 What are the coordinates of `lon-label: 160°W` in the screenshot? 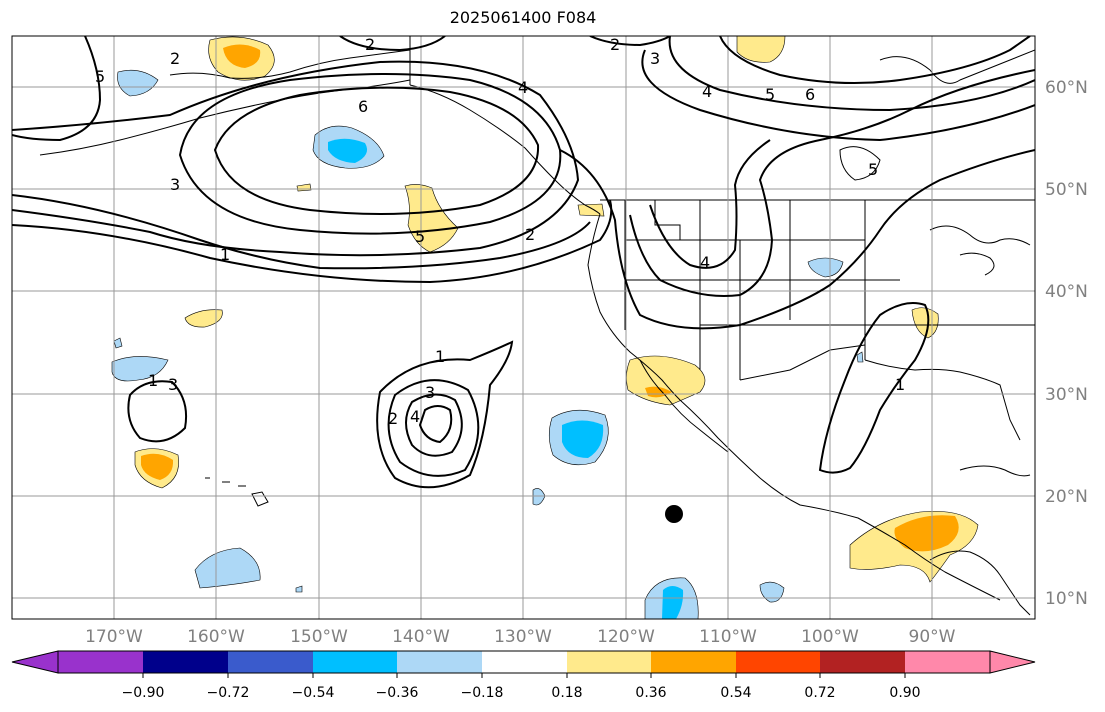 It's located at (216, 637).